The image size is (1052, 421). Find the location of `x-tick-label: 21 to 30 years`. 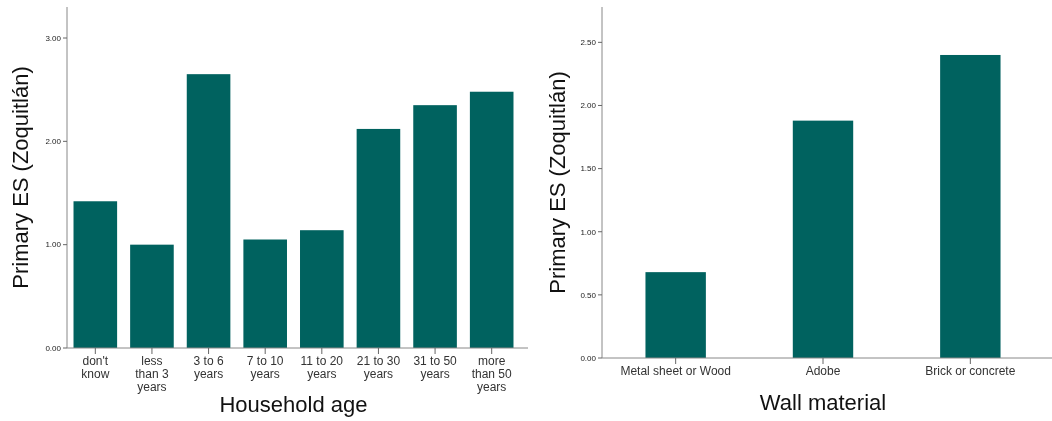

x-tick-label: 21 to 30 years is located at coordinates (378, 367).